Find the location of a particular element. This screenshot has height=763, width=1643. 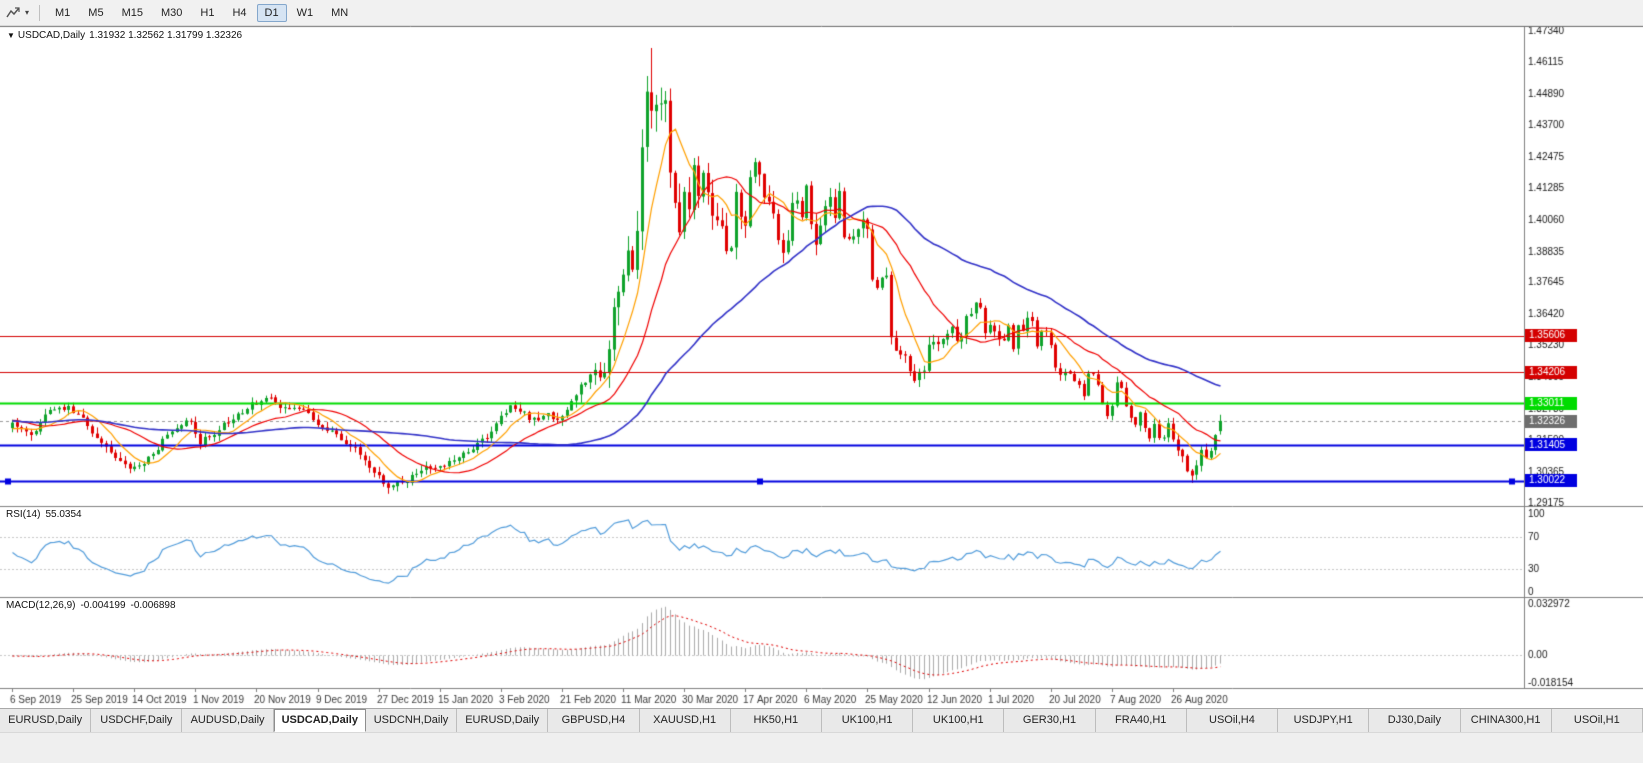

chart-tab-usdcad-daily: USDCAD,Daily is located at coordinates (319, 720).